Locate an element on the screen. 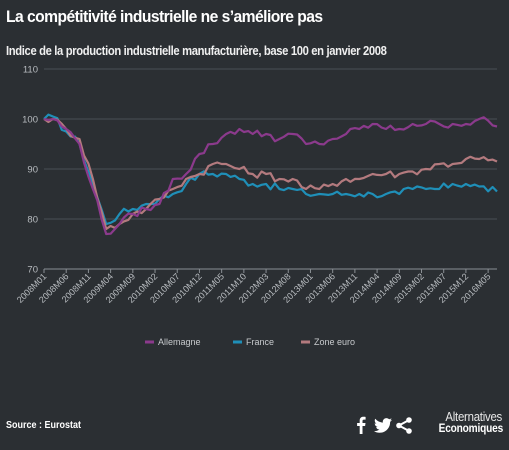 The height and width of the screenshot is (450, 509). source-note: Source : Eurostat is located at coordinates (44, 425).